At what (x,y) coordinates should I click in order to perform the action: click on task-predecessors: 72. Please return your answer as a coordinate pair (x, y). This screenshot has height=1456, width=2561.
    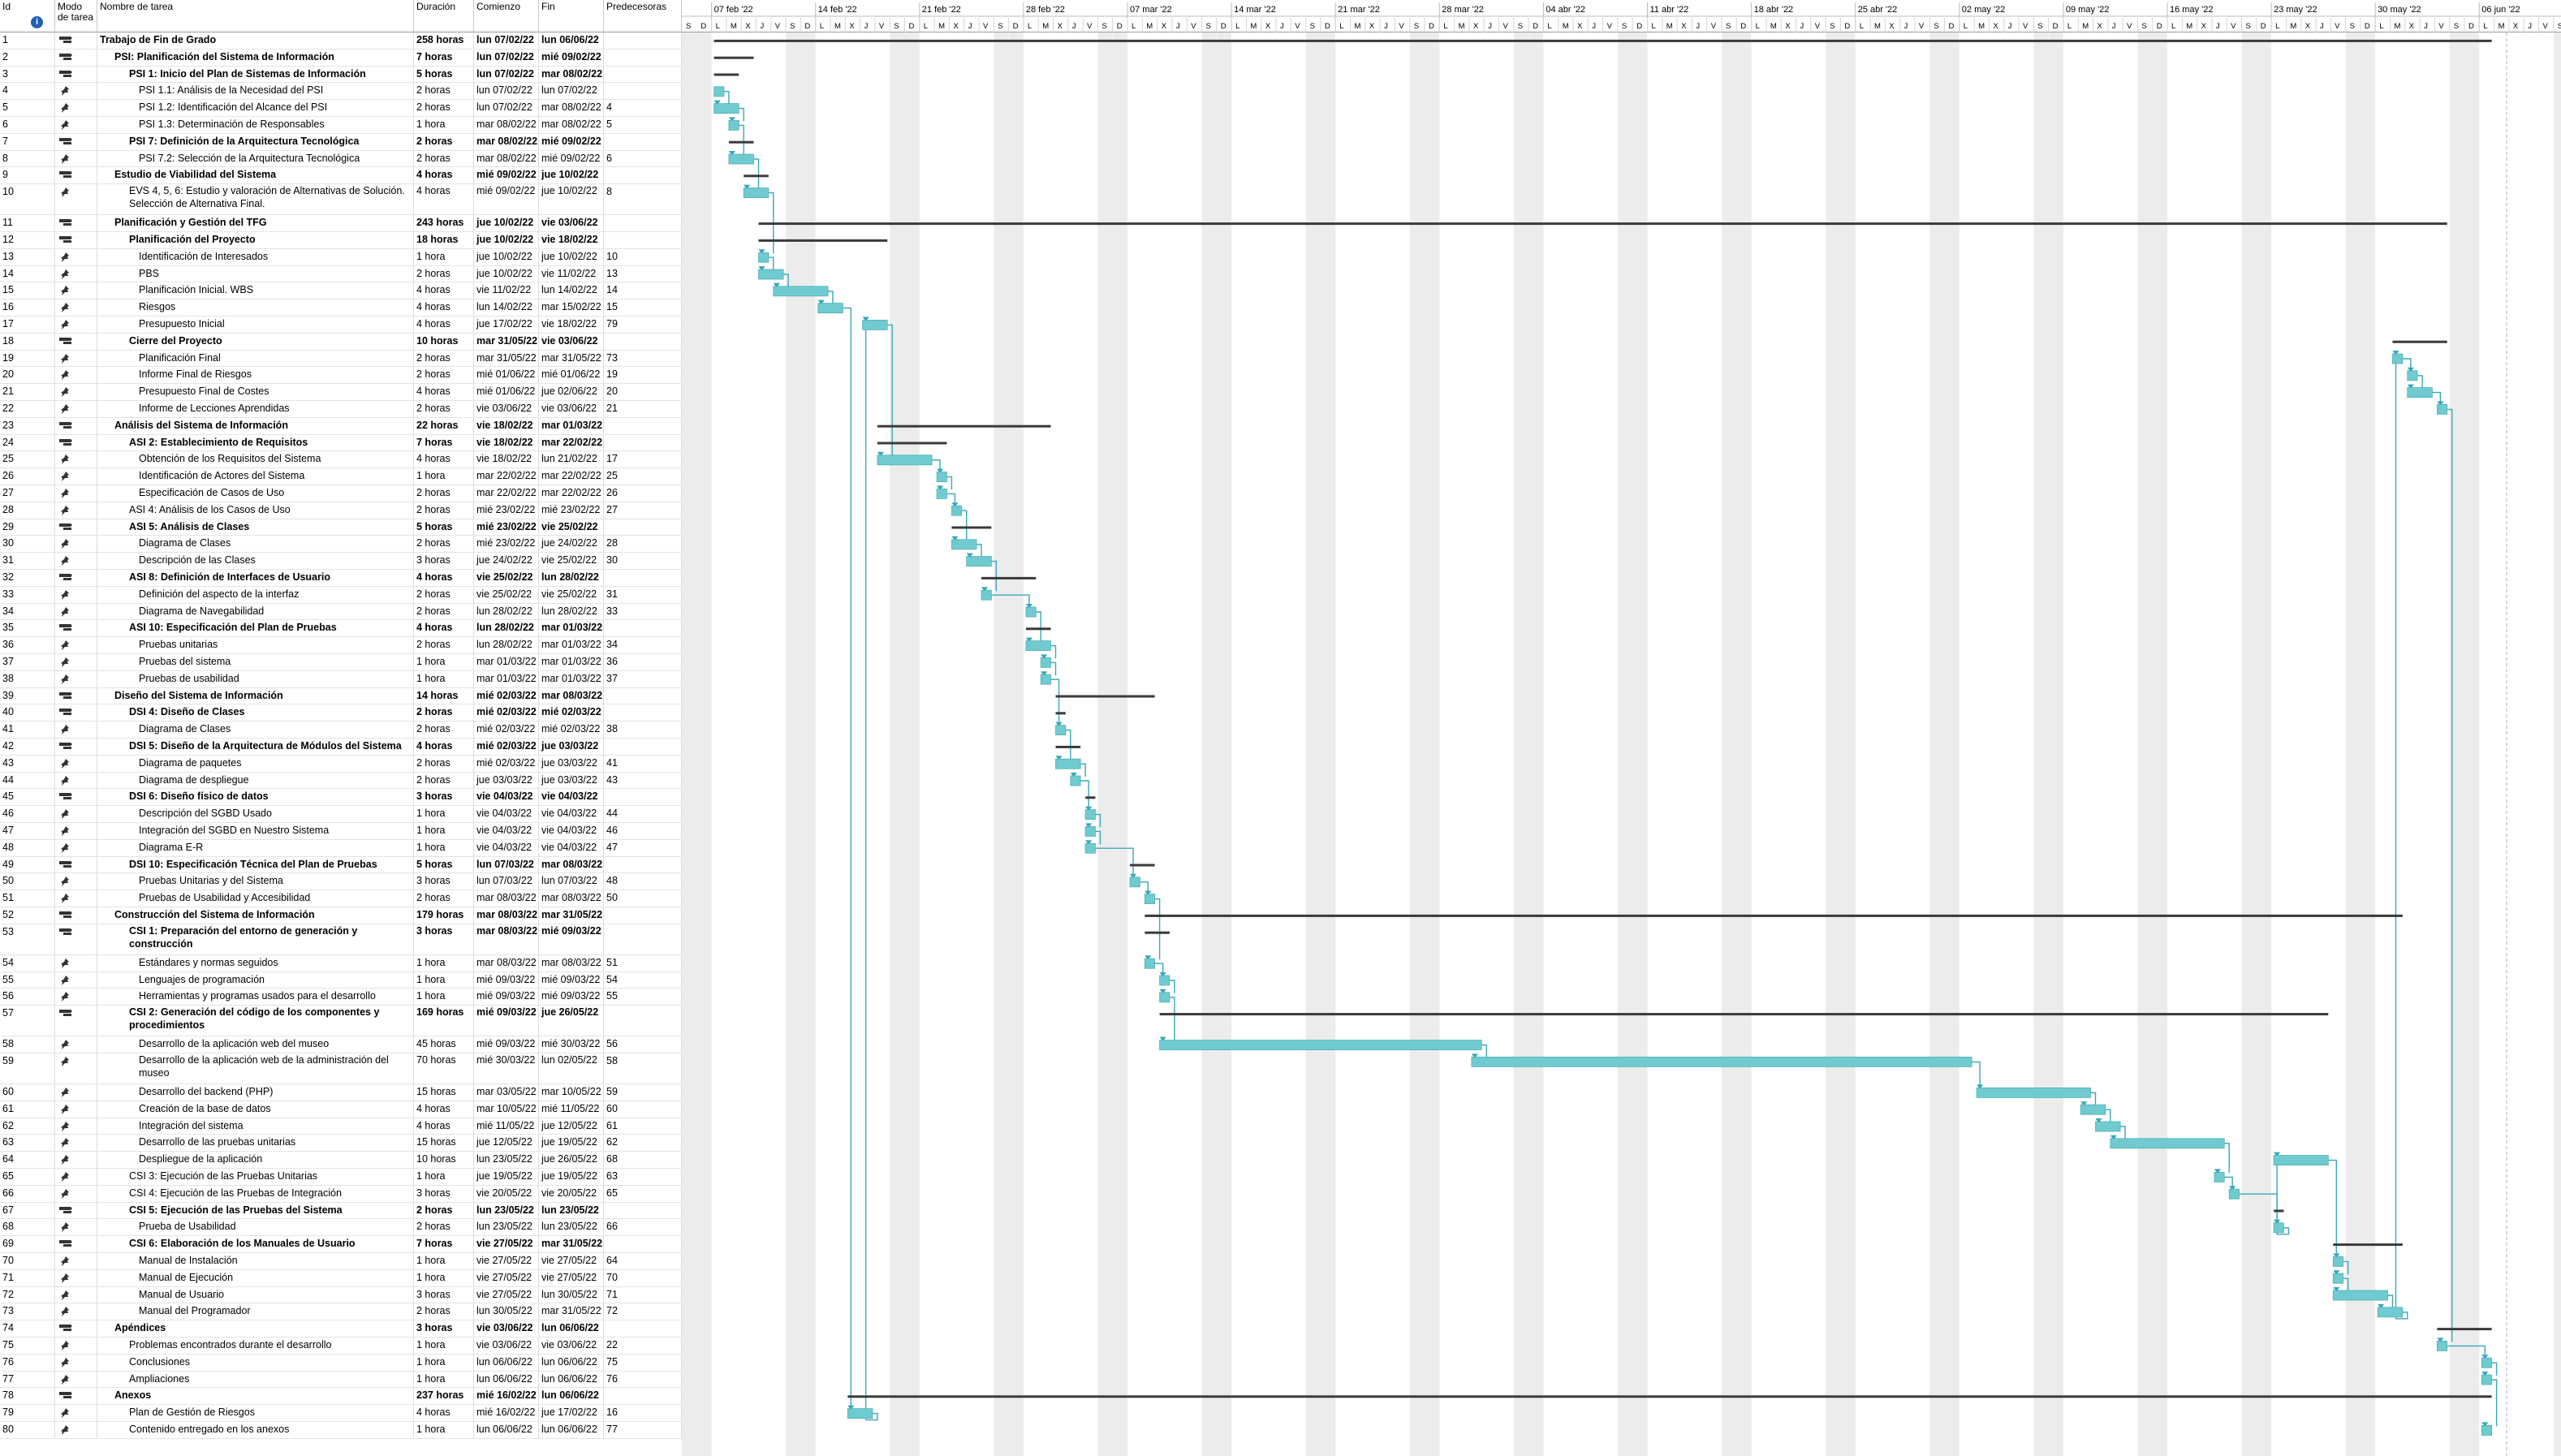
    Looking at the image, I should click on (643, 1312).